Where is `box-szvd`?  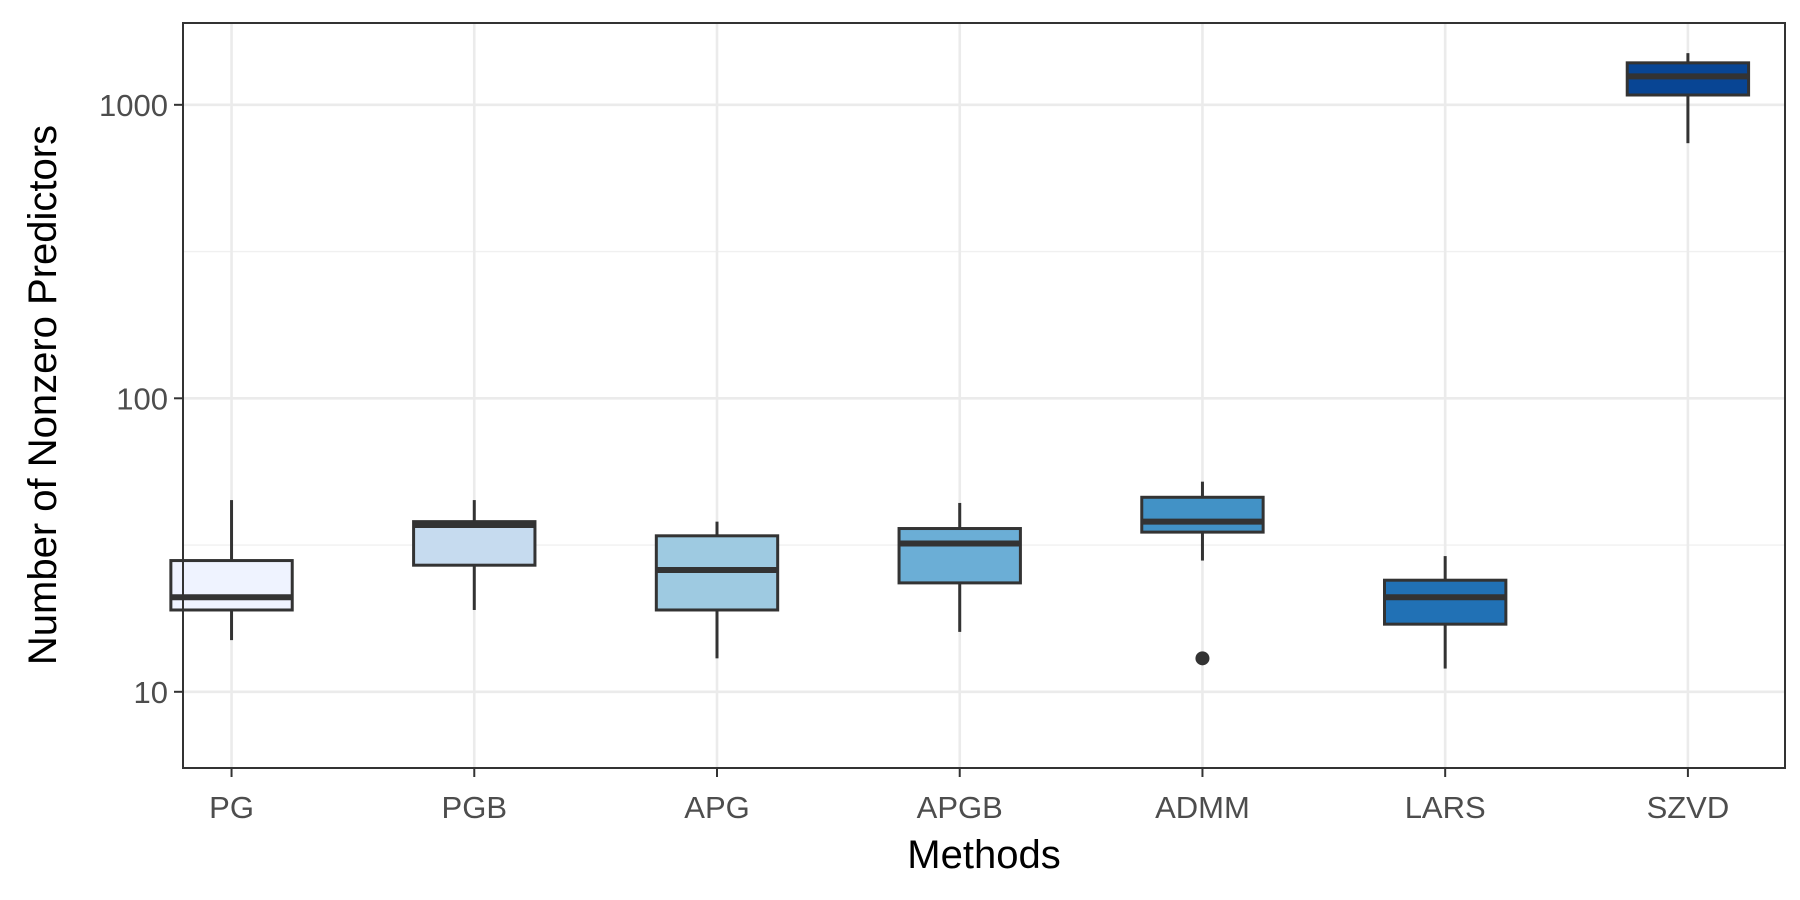 box-szvd is located at coordinates (1688, 98).